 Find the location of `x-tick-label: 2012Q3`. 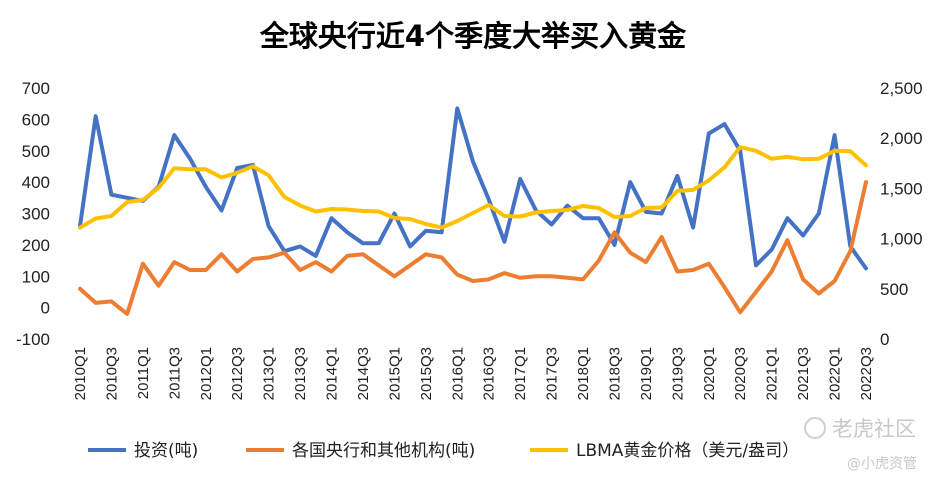

x-tick-label: 2012Q3 is located at coordinates (237, 373).